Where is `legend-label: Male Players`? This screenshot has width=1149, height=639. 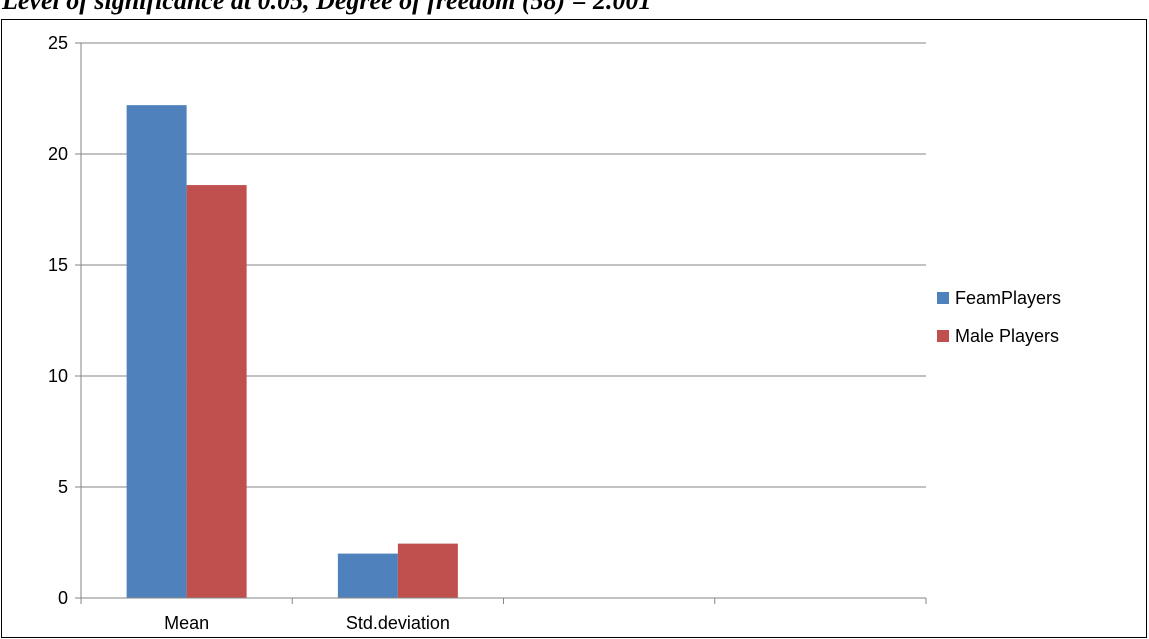 legend-label: Male Players is located at coordinates (1007, 336).